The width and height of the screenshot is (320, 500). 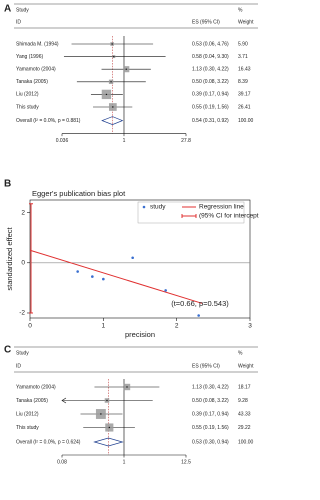 I want to click on weight-label: 8.39, so click(x=243, y=82).